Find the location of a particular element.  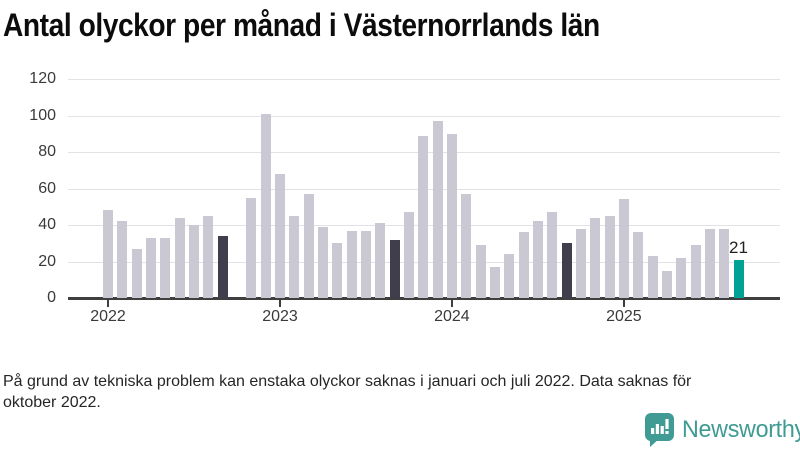

newsworthy-logo: Newsworthy is located at coordinates (722, 430).